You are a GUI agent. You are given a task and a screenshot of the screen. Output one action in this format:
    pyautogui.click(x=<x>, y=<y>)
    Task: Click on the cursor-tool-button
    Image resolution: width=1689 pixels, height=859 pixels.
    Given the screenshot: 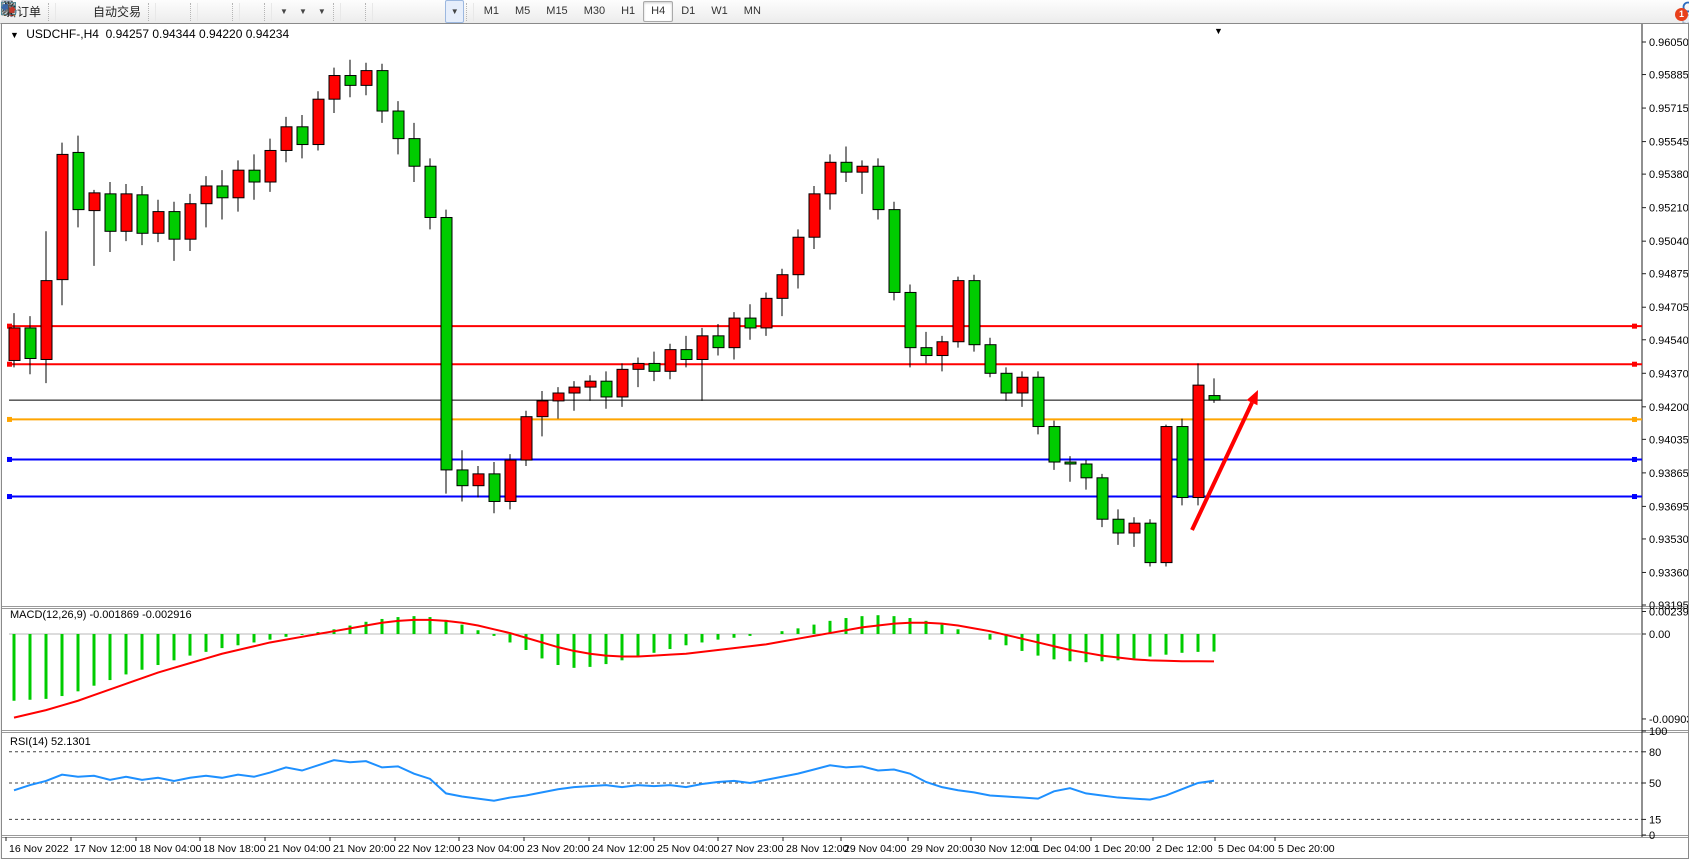 What is the action you would take?
    pyautogui.click(x=179, y=11)
    